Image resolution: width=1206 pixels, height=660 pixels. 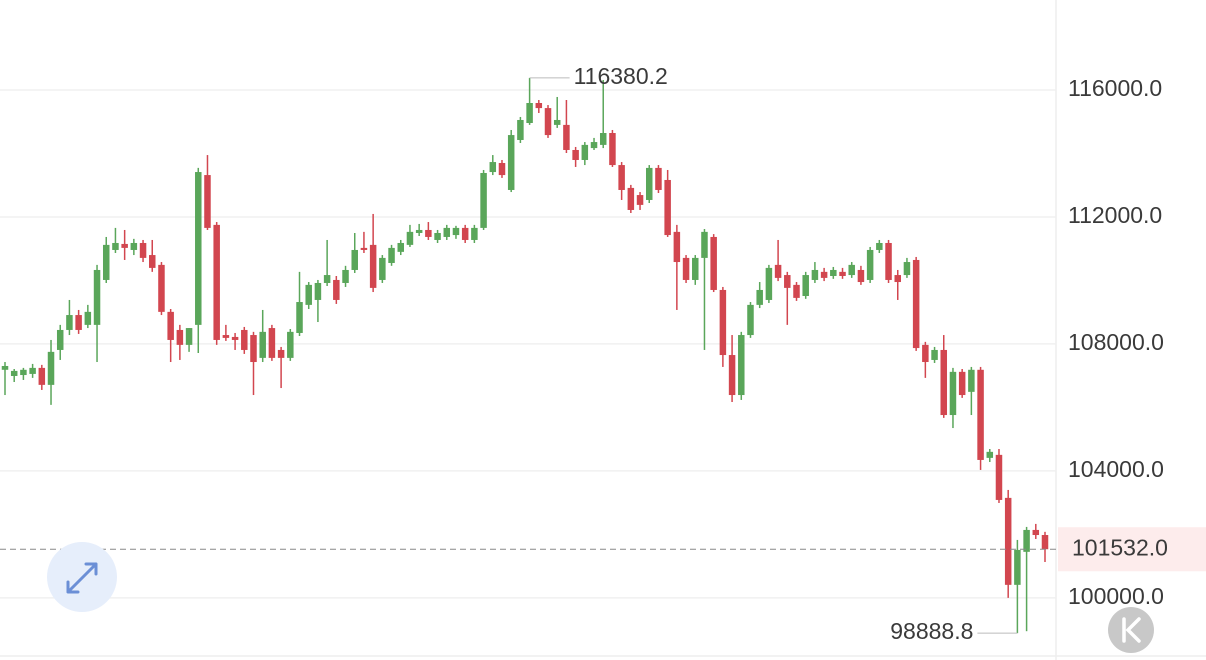 I want to click on scroll-latest-button, so click(x=1131, y=630).